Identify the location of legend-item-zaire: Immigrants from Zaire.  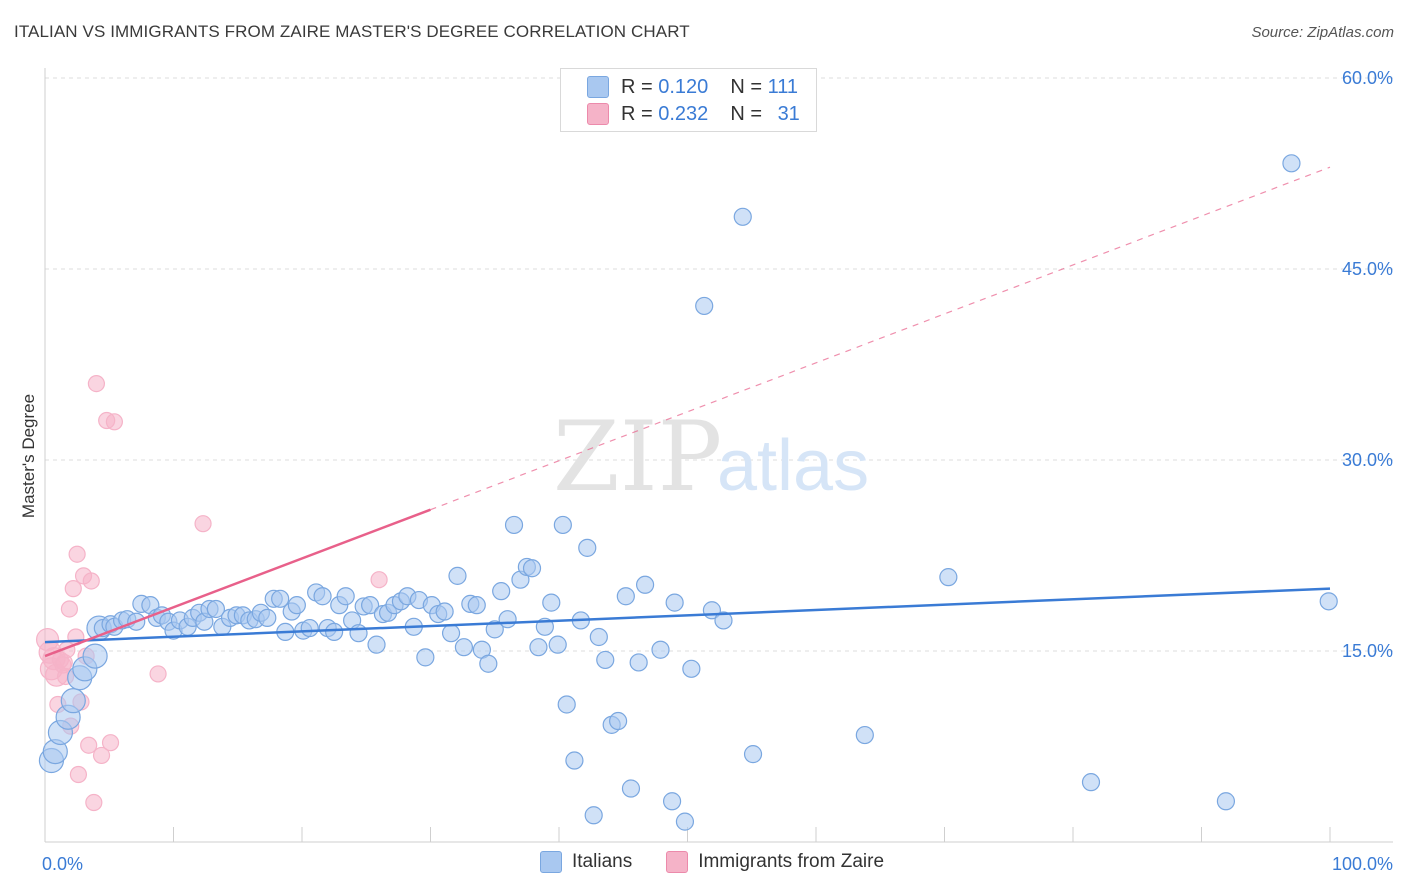
(775, 862).